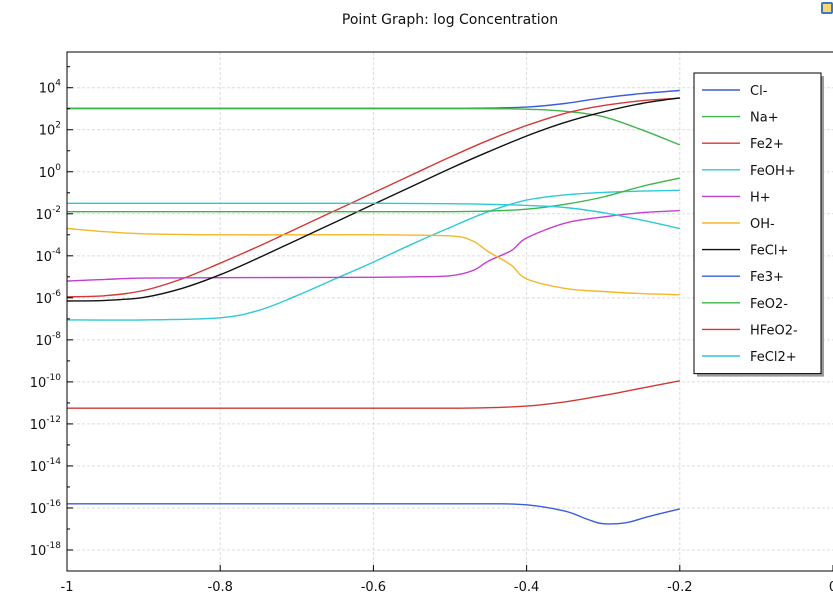  I want to click on y-tick-label: 10⁰, so click(50, 172).